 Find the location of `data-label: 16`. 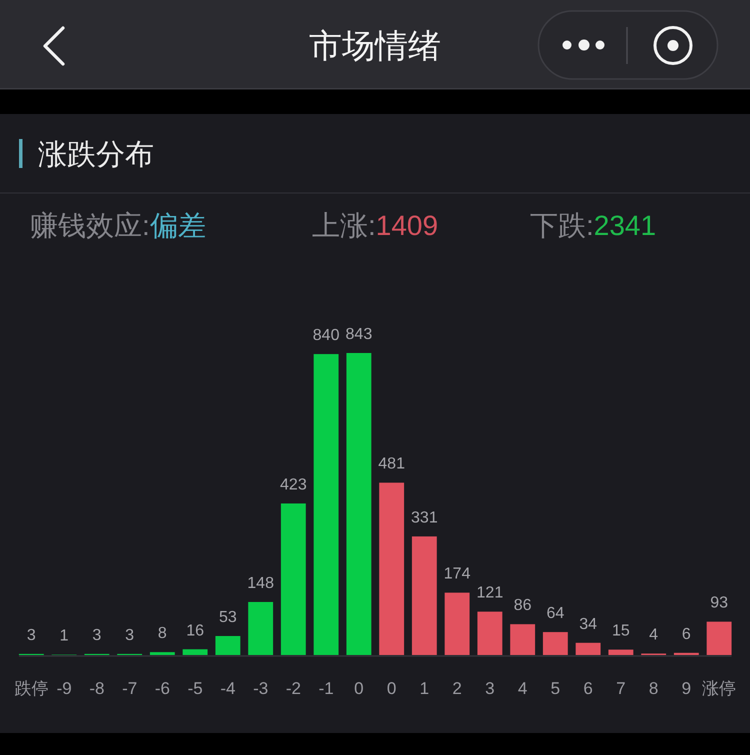

data-label: 16 is located at coordinates (195, 631).